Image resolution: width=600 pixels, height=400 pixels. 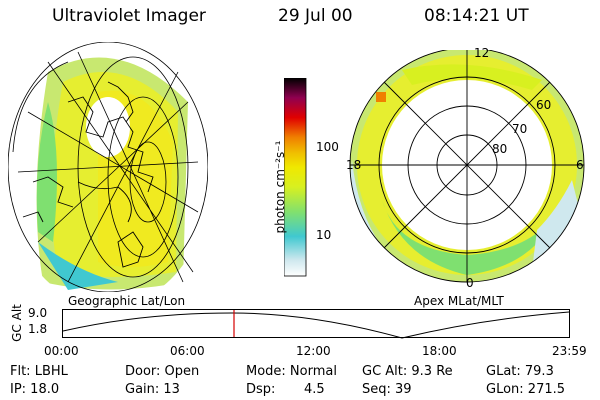 What do you see at coordinates (459, 301) in the screenshot?
I see `apex-caption: Apex MLat/MLT` at bounding box center [459, 301].